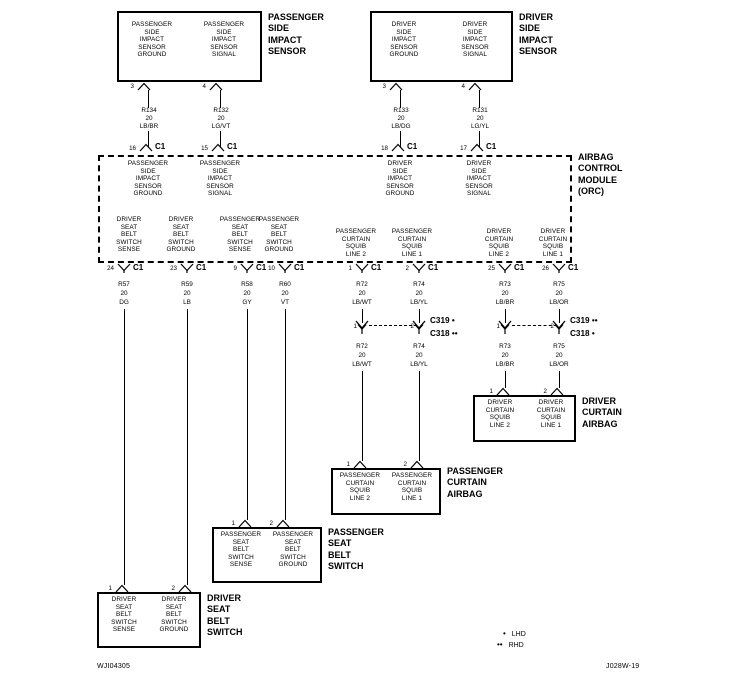 This screenshot has width=730, height=689. Describe the element at coordinates (404, 40) in the screenshot. I see `driver-sensor-pin3-label: DRIVER SIDE IMPACT SENSOR GROUND` at that location.